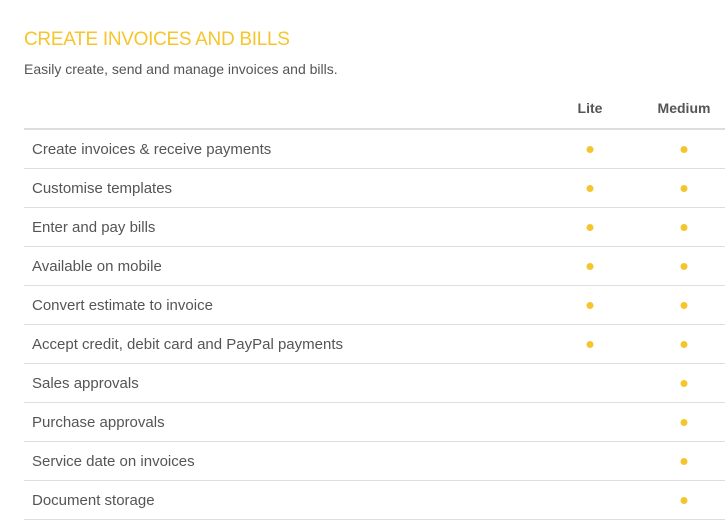 The image size is (725, 521). Describe the element at coordinates (374, 112) in the screenshot. I see `table-header: Lite Medium` at that location.